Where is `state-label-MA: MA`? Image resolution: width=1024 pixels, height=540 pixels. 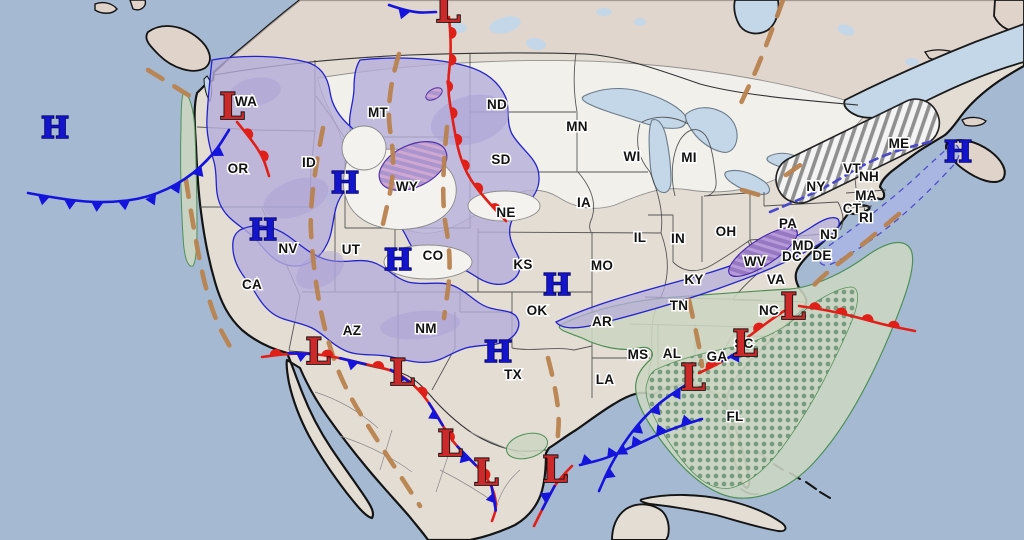 state-label-MA: MA is located at coordinates (866, 195).